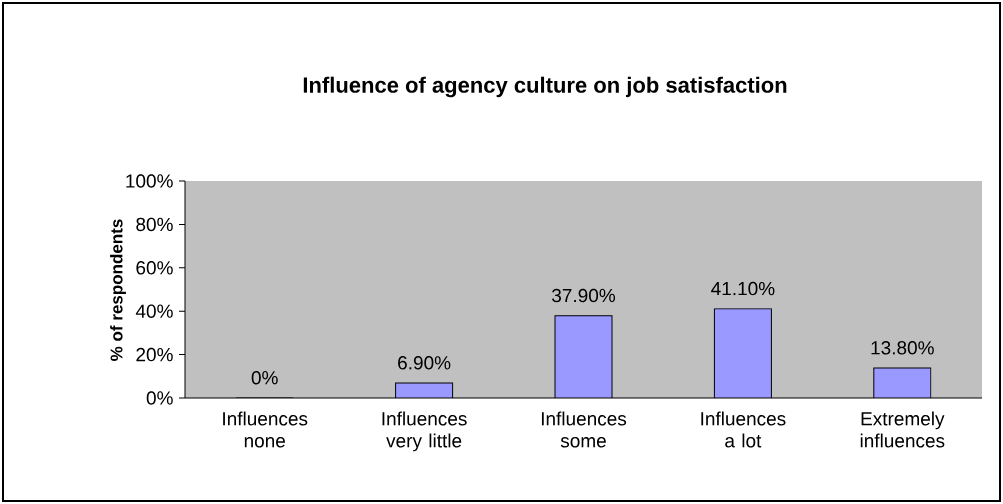 This screenshot has height=504, width=1003. What do you see at coordinates (424, 363) in the screenshot?
I see `data-label: 6.90%` at bounding box center [424, 363].